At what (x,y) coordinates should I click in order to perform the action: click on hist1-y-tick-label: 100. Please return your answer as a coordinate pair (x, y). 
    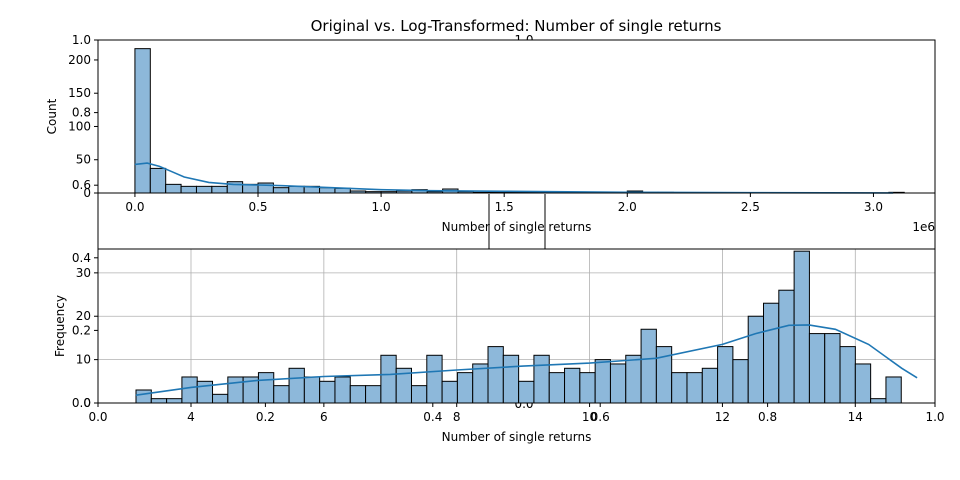
    Looking at the image, I should click on (79, 126).